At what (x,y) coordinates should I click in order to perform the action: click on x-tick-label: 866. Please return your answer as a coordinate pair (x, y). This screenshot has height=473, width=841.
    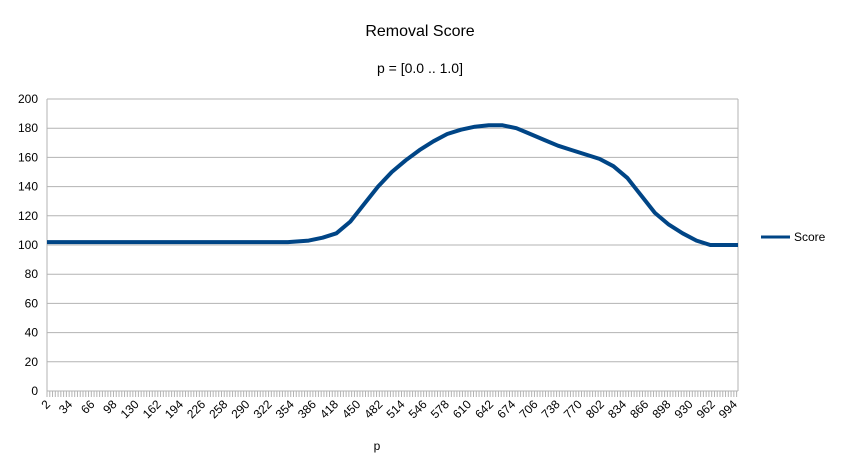
    Looking at the image, I should click on (639, 409).